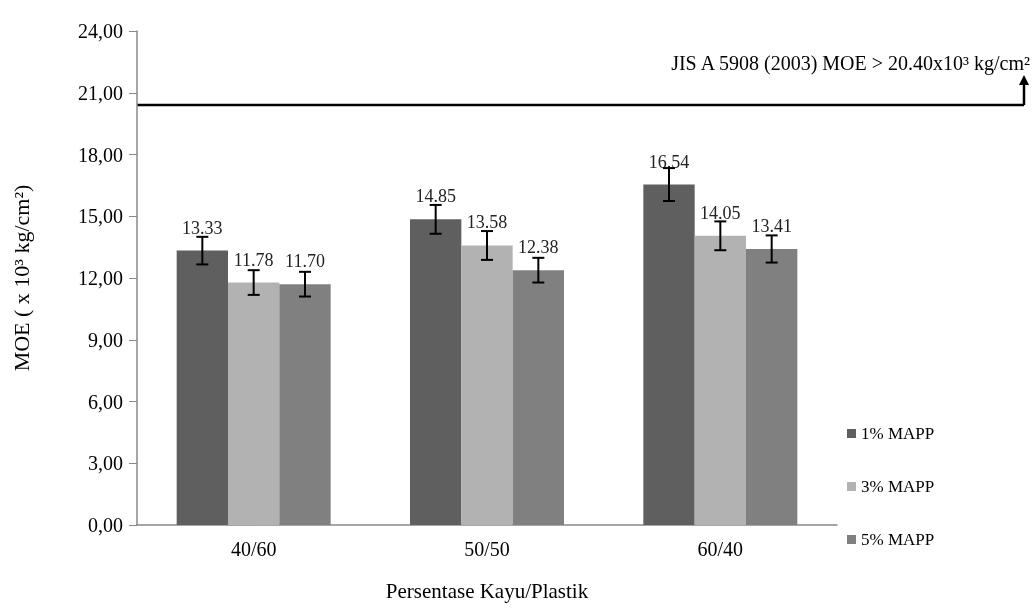 The width and height of the screenshot is (1033, 615). What do you see at coordinates (100, 278) in the screenshot?
I see `y-tick-label: 12,00` at bounding box center [100, 278].